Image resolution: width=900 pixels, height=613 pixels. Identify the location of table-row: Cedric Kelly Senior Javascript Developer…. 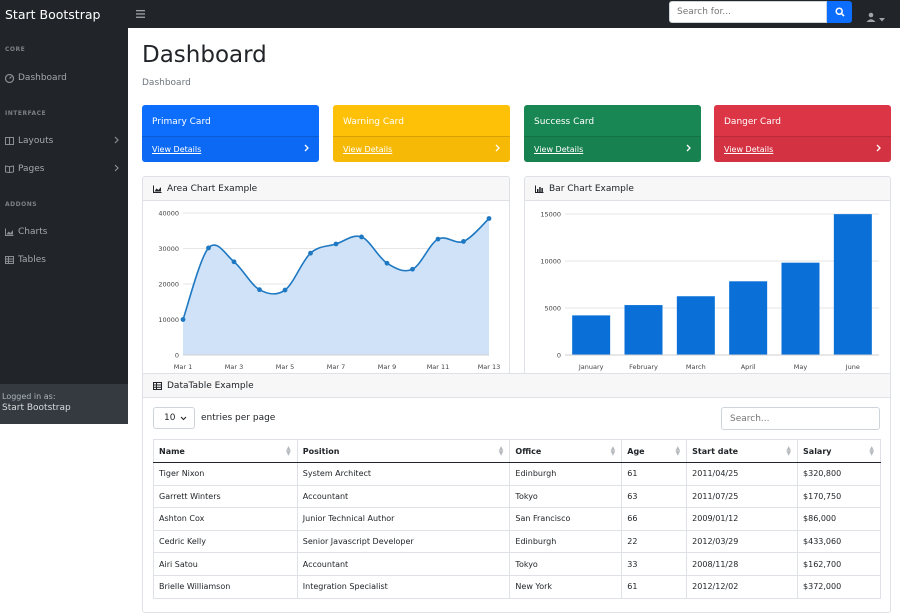
(517, 542).